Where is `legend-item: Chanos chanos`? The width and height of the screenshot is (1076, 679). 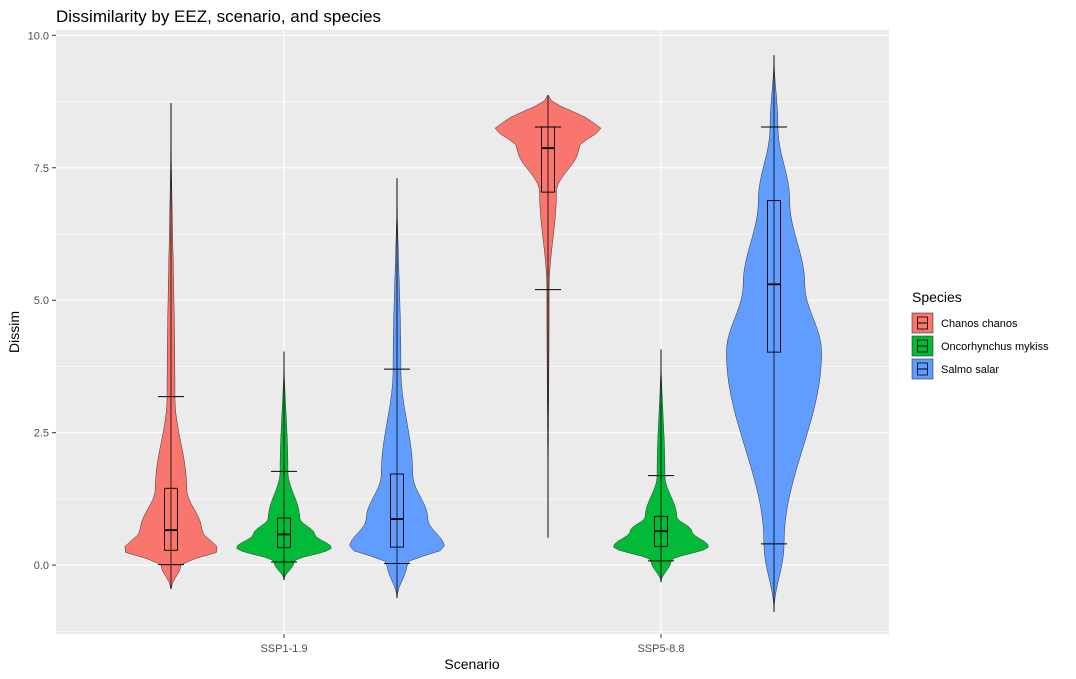 legend-item: Chanos chanos is located at coordinates (964, 323).